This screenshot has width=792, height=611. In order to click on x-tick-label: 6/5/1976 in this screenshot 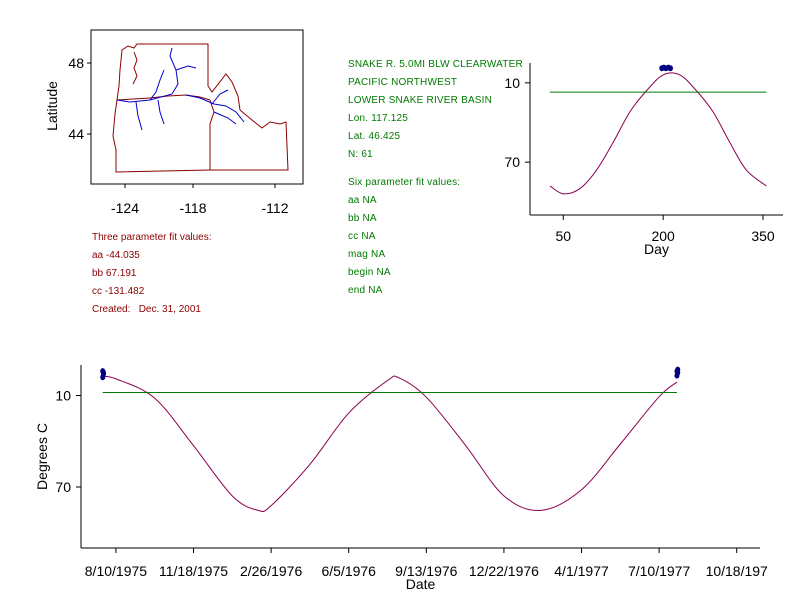, I will do `click(348, 571)`.